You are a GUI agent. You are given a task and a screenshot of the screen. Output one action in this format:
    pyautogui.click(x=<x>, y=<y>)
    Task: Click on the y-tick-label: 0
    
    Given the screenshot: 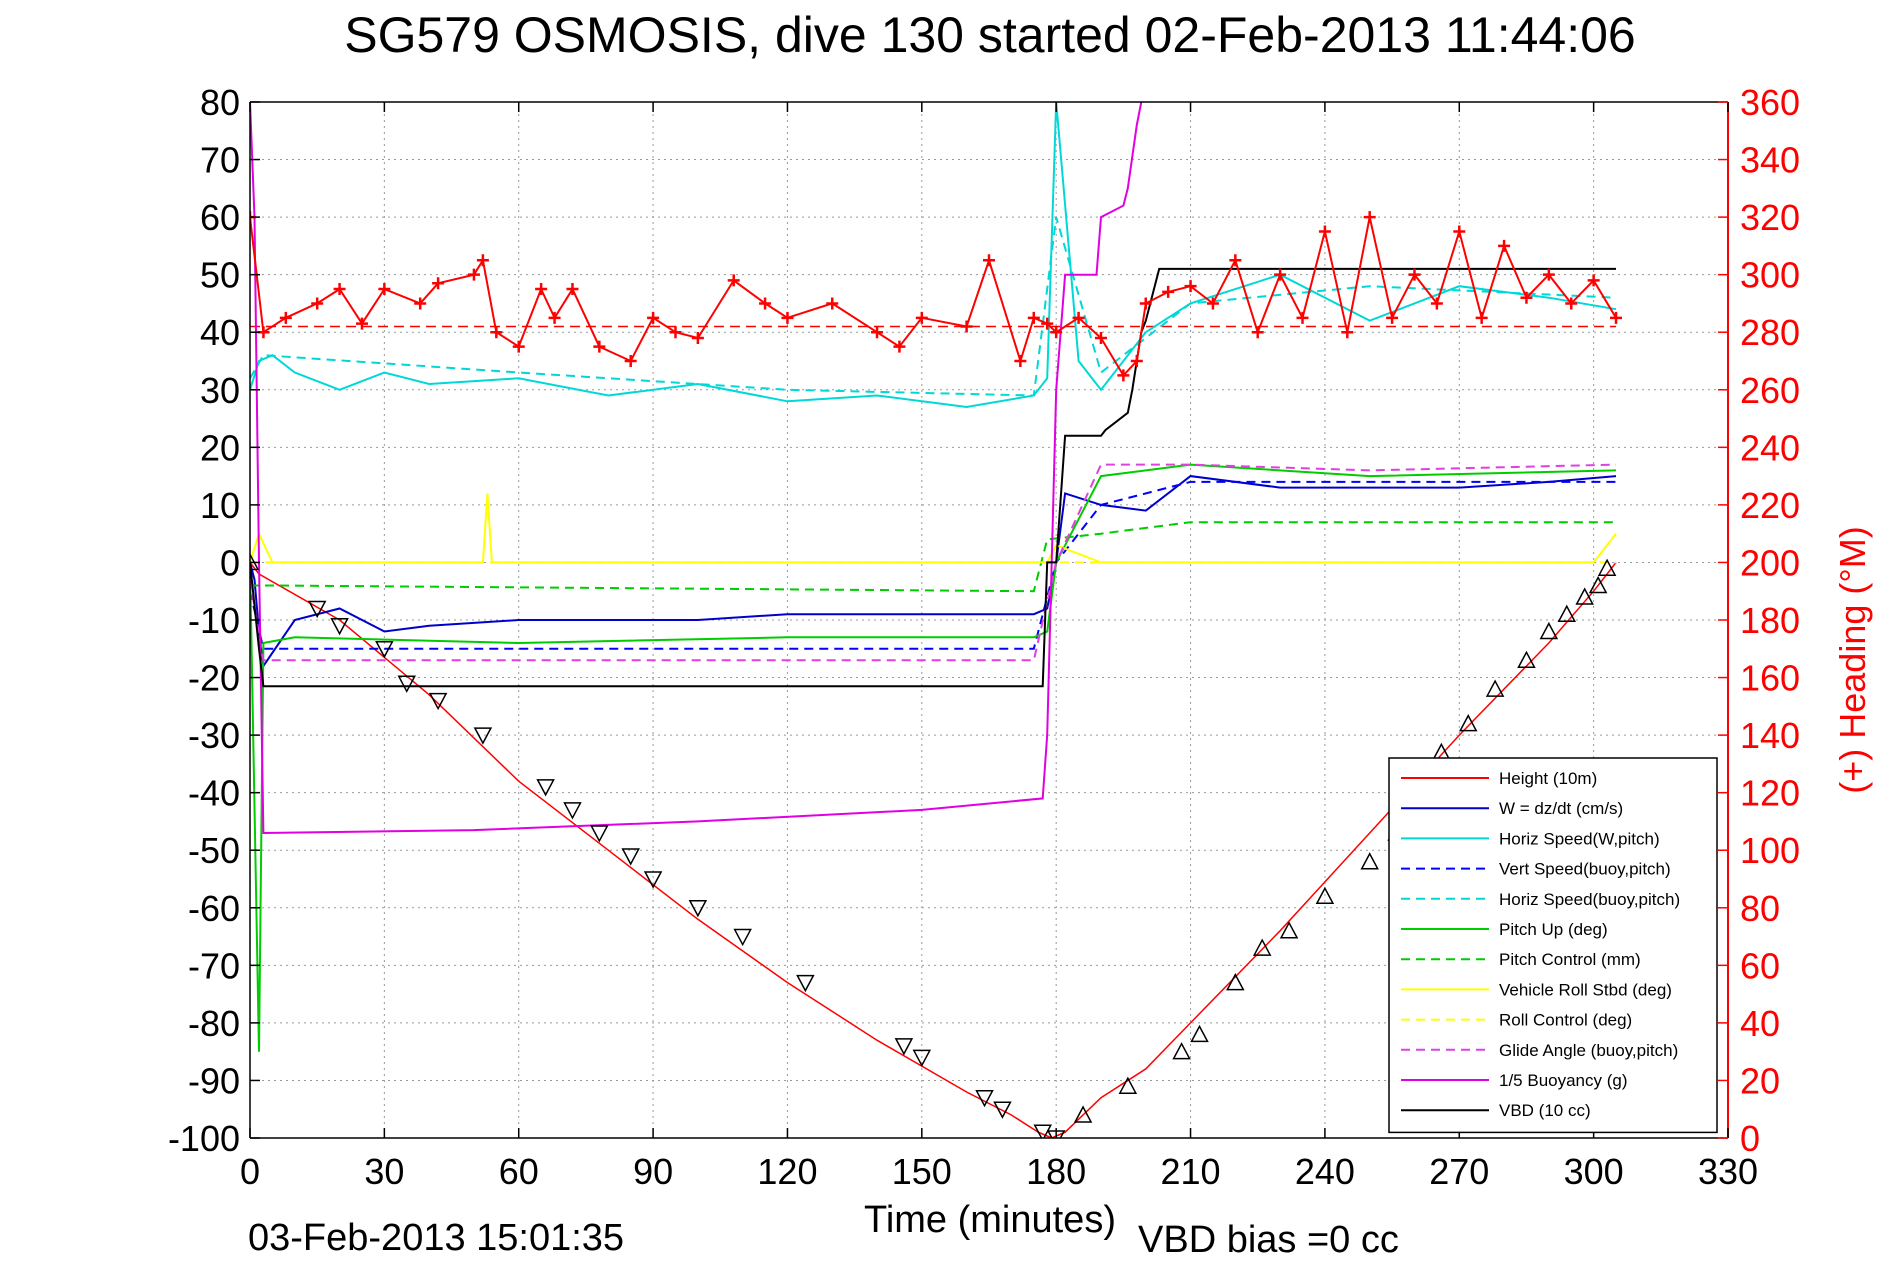 What is the action you would take?
    pyautogui.click(x=230, y=562)
    